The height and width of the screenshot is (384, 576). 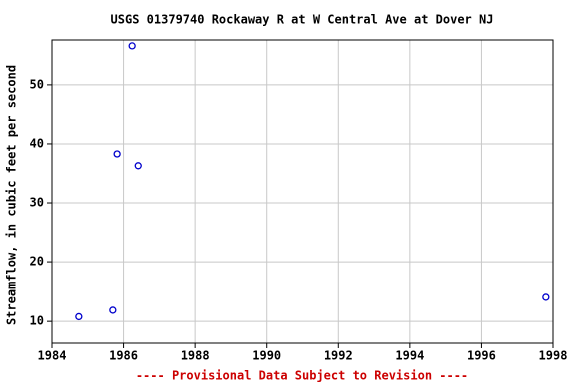 What do you see at coordinates (37, 84) in the screenshot?
I see `y-tick-label: 50` at bounding box center [37, 84].